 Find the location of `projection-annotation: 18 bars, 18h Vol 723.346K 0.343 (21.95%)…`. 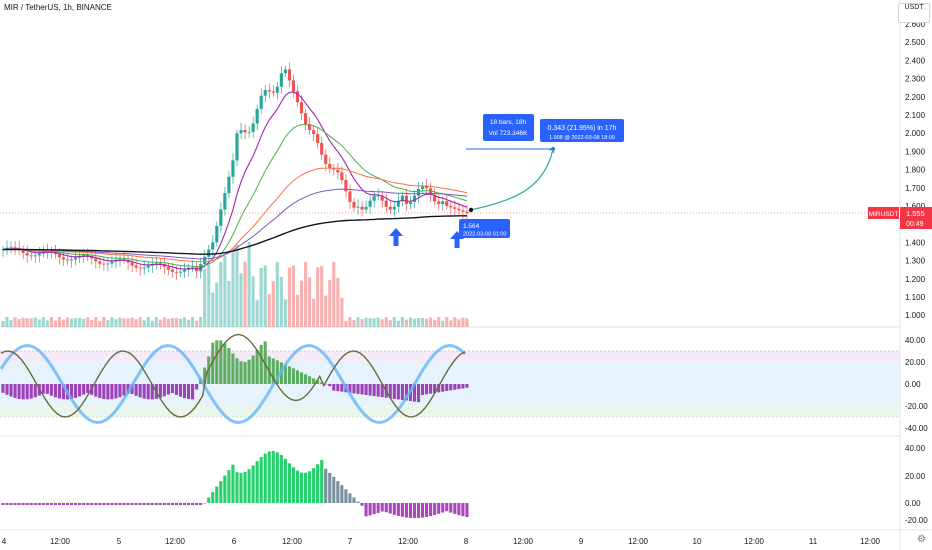

projection-annotation: 18 bars, 18h Vol 723.346K 0.343 (21.95%)… is located at coordinates (541, 176).